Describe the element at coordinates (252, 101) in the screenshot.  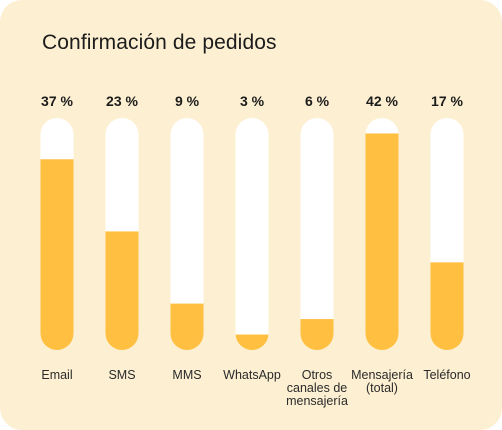
I see `bar-value-label: 3 %` at that location.